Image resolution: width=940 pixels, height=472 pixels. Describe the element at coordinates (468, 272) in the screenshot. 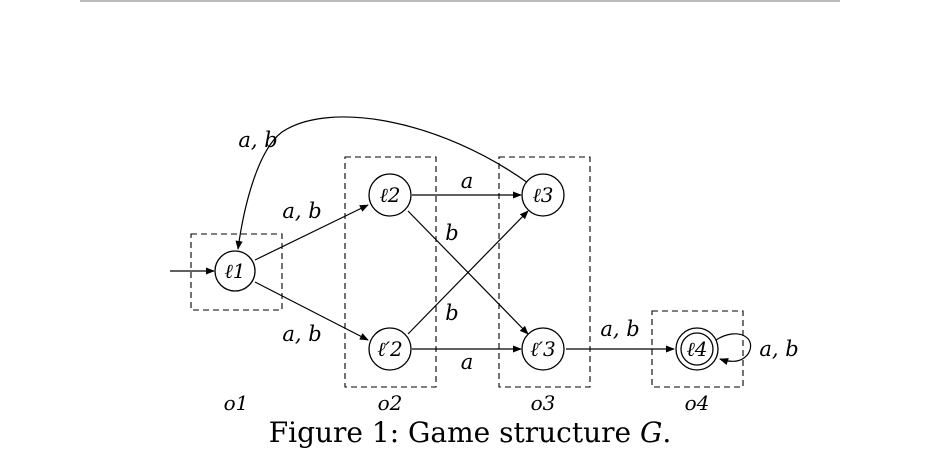

I see `edge-l2p-l3` at that location.